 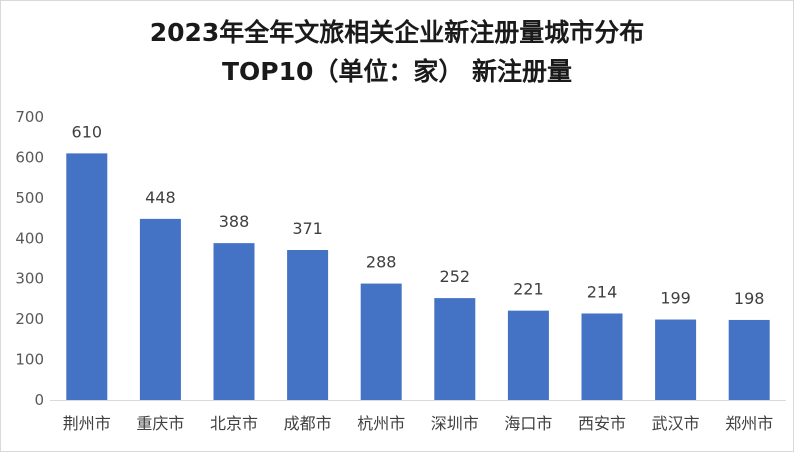 What do you see at coordinates (29, 117) in the screenshot?
I see `y-tick-label: 700` at bounding box center [29, 117].